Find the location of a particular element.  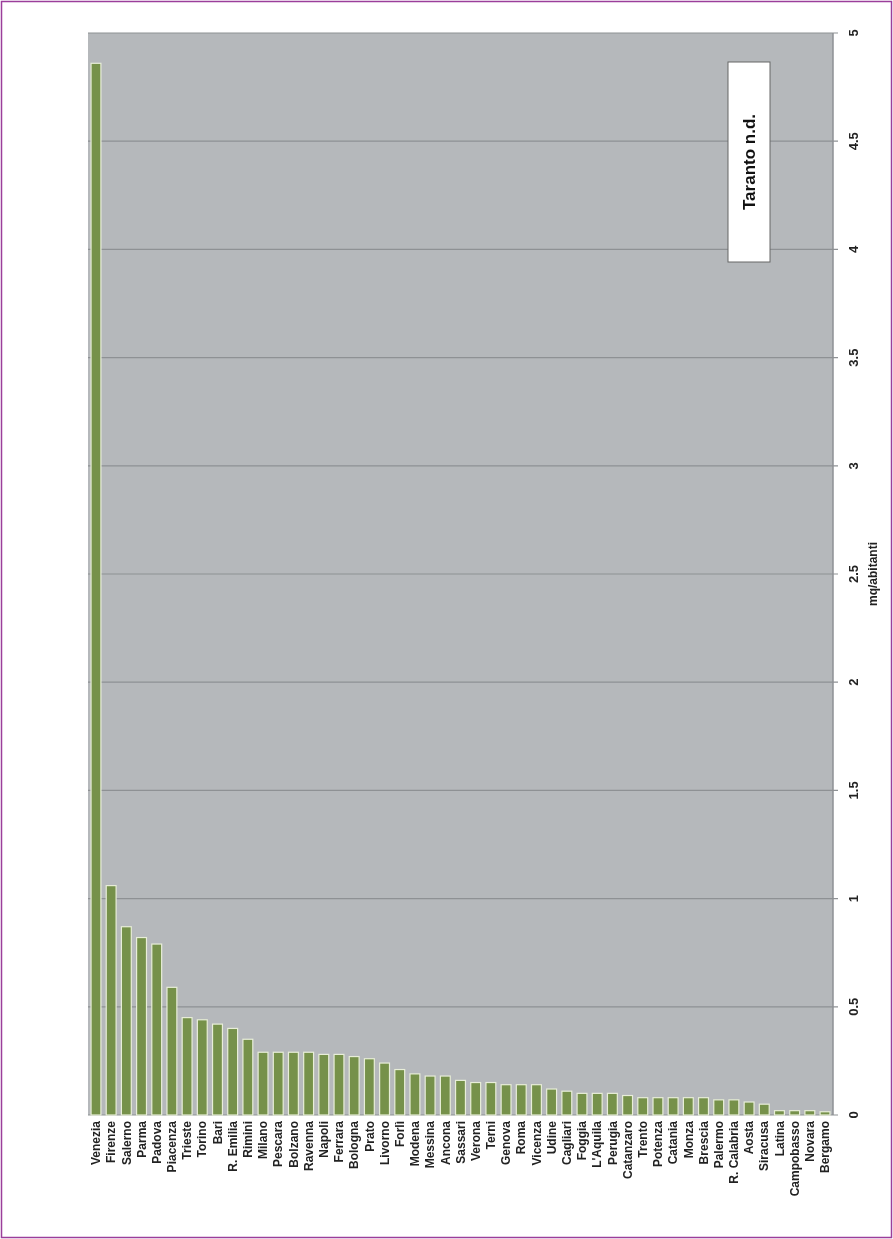

y-tick-label: 5 is located at coordinates (853, 33).